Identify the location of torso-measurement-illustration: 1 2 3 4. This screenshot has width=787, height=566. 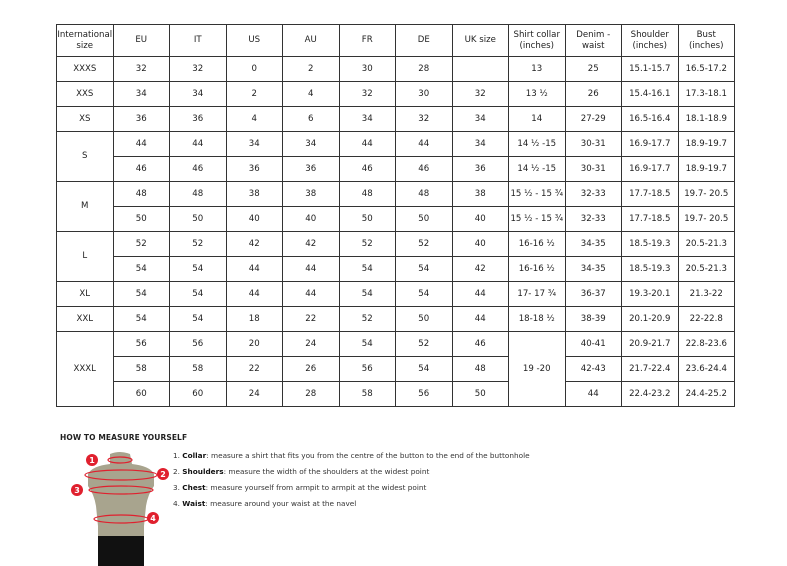
(120, 509).